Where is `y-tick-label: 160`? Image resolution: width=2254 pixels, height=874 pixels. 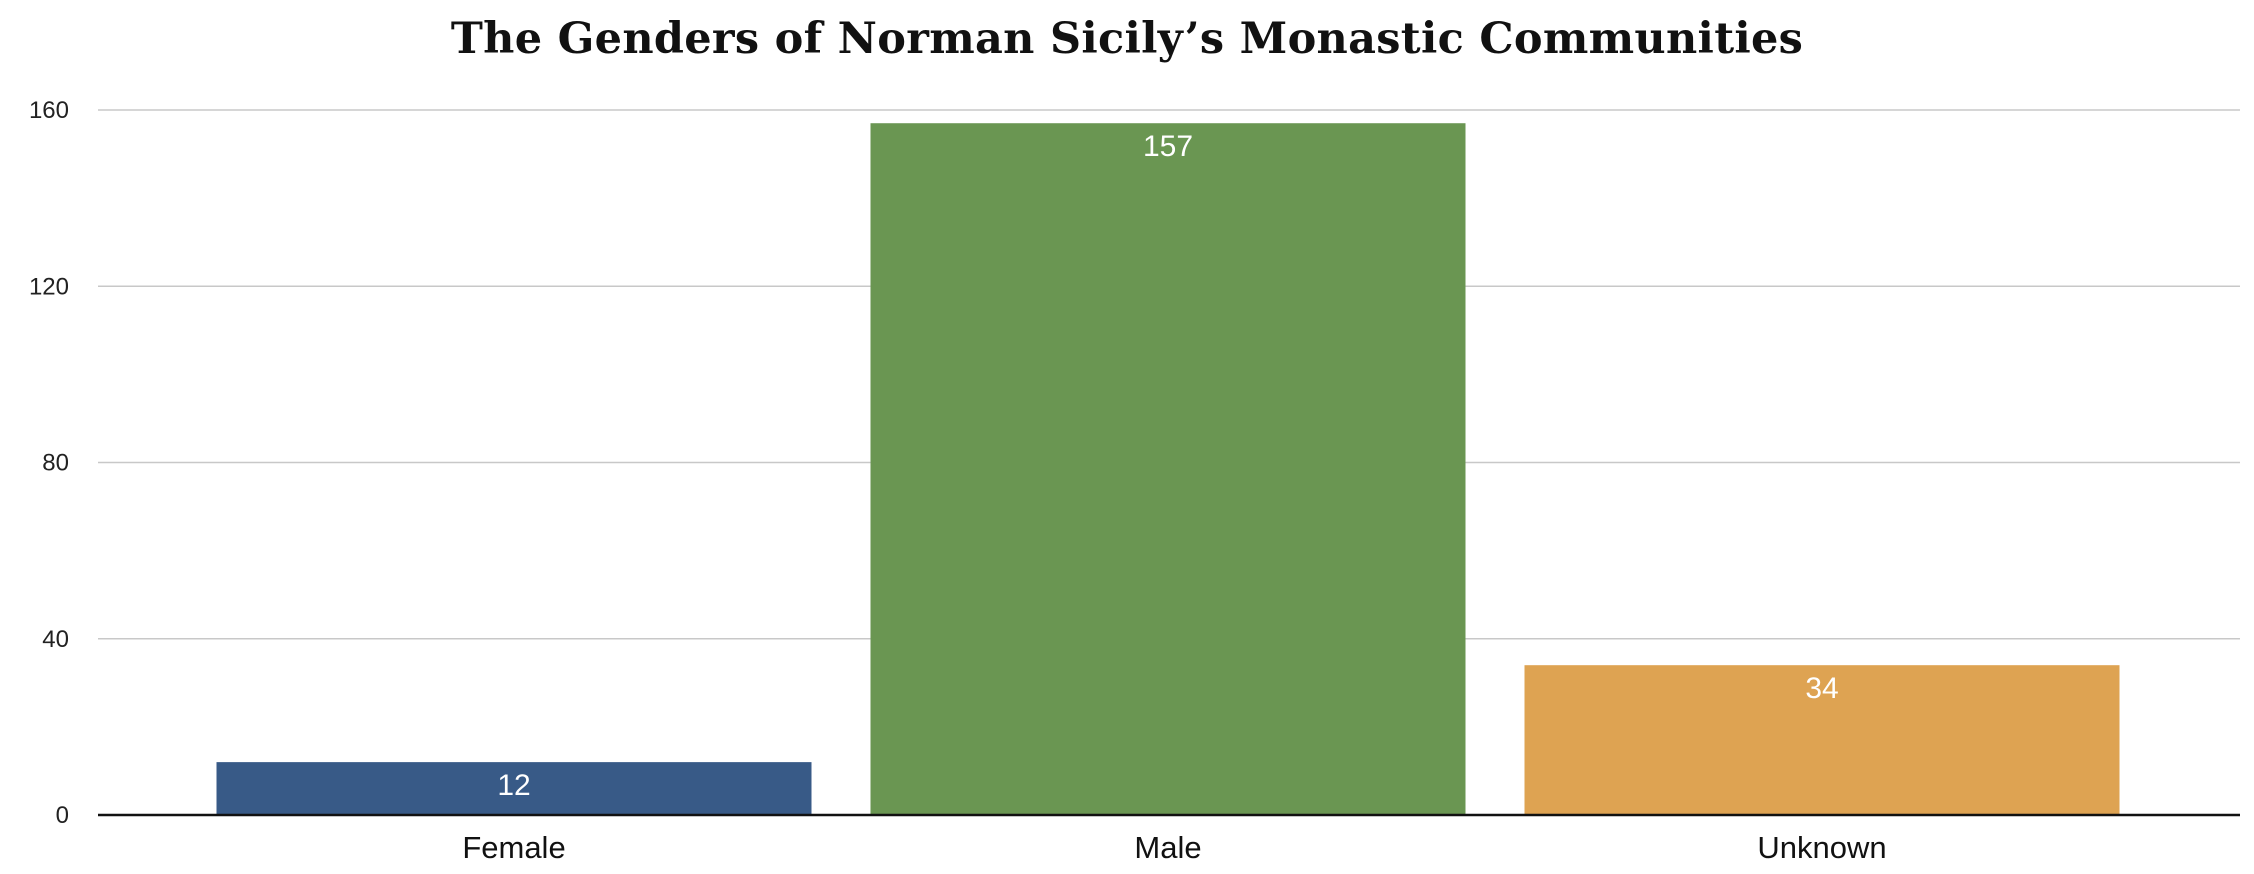 y-tick-label: 160 is located at coordinates (49, 110).